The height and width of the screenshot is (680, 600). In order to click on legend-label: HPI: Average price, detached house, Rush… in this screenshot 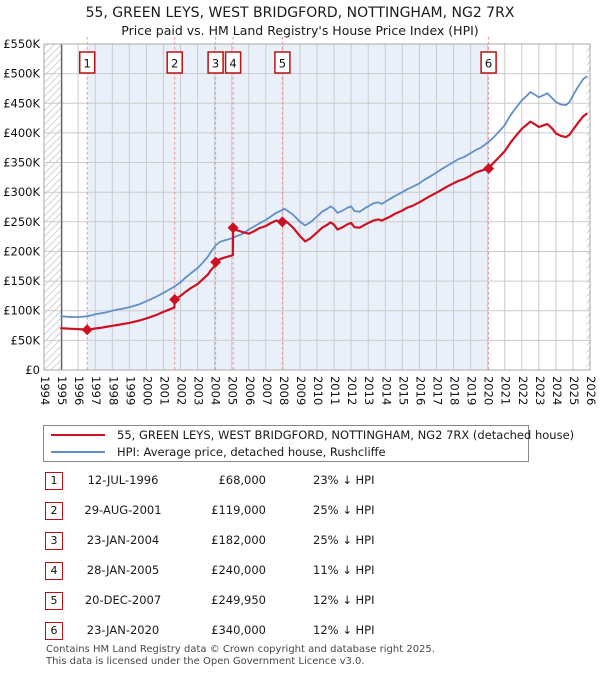, I will do `click(251, 452)`.